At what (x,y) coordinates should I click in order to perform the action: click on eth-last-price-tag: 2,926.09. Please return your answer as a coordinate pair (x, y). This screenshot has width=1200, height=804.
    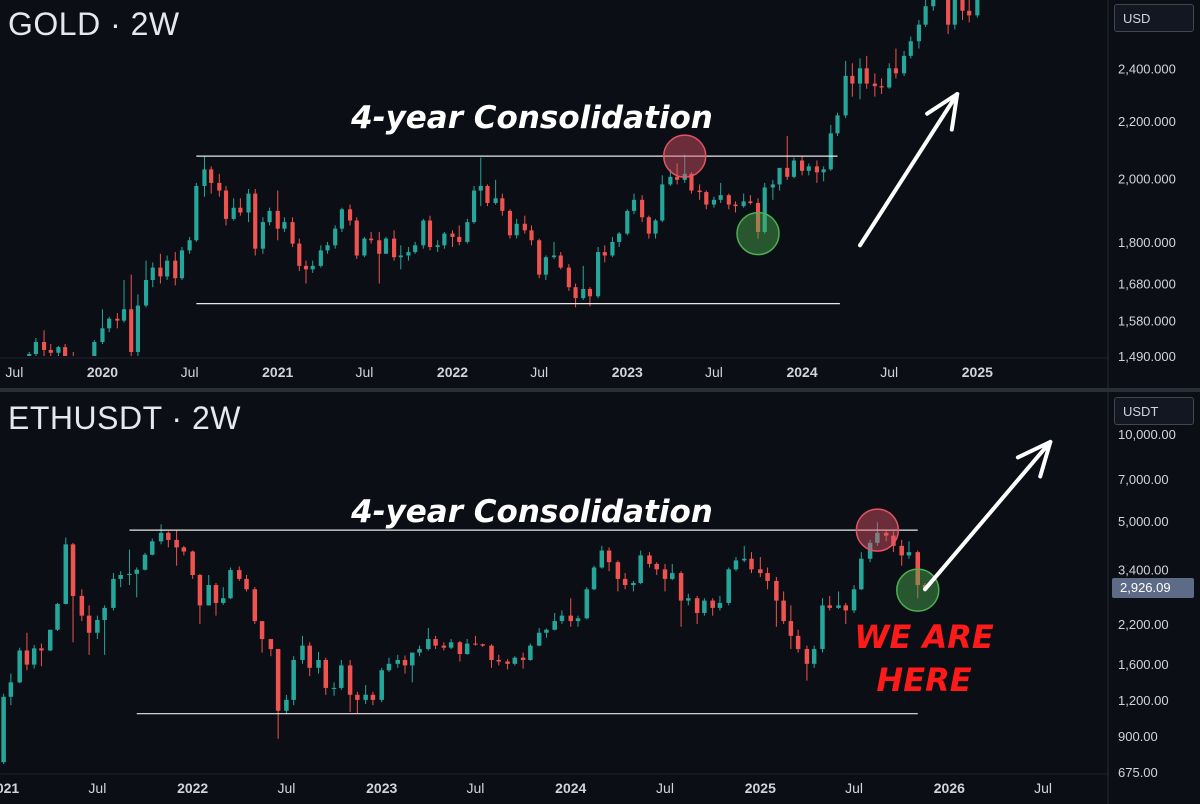
    Looking at the image, I should click on (1153, 588).